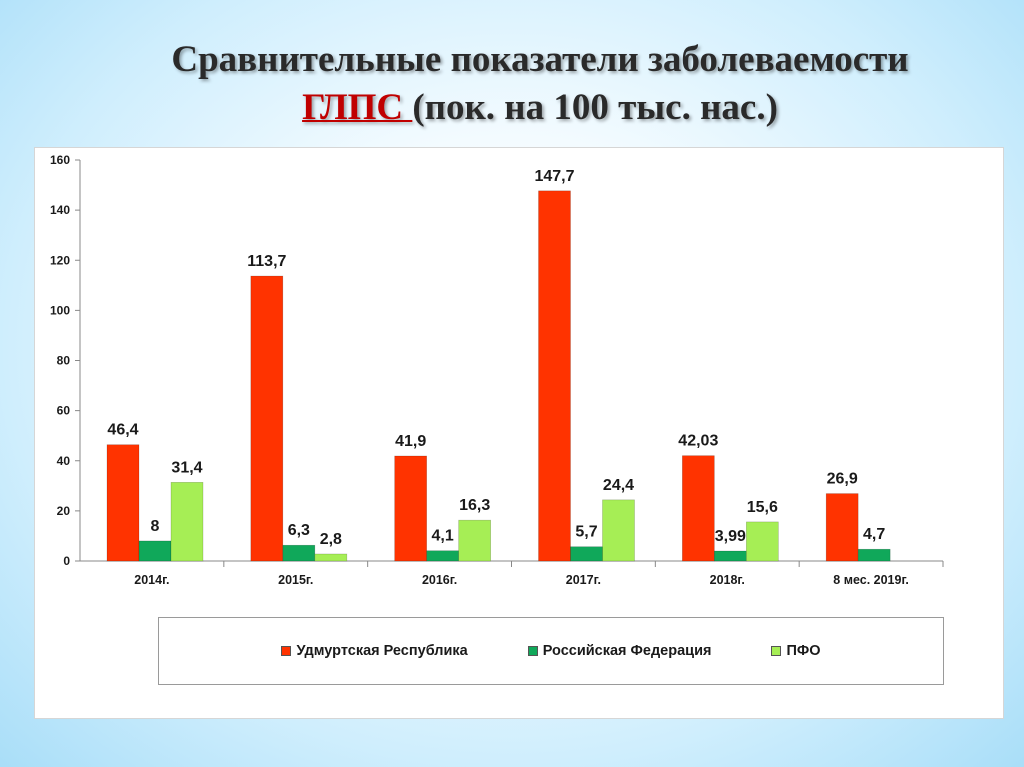 The width and height of the screenshot is (1024, 767). Describe the element at coordinates (540, 59) in the screenshot. I see `title-line-1: Сравнительные показатели заболеваемости` at that location.